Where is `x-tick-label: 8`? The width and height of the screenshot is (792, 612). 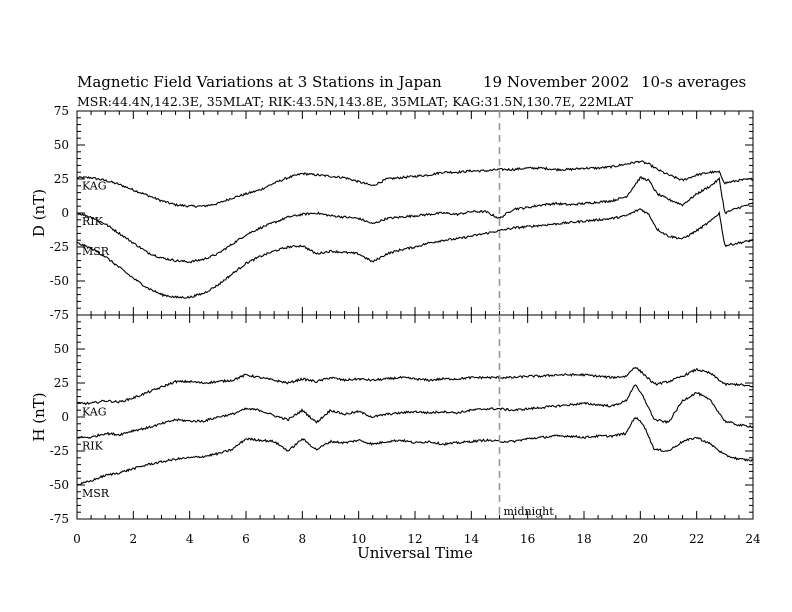
x-tick-label: 8 is located at coordinates (303, 539).